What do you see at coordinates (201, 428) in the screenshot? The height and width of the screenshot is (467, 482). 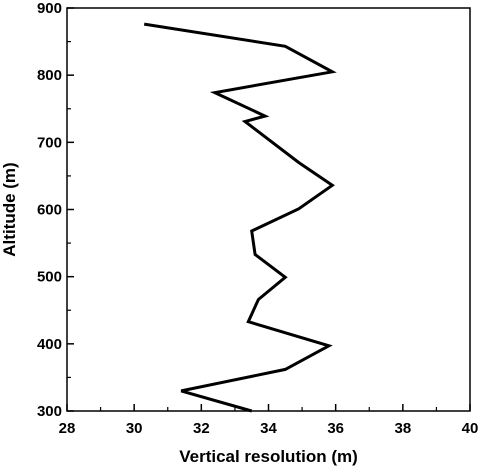 I see `x-tick-label: 32` at bounding box center [201, 428].